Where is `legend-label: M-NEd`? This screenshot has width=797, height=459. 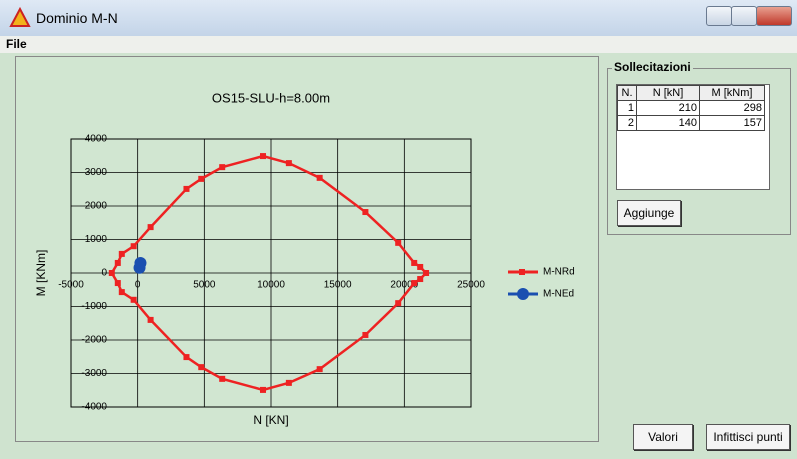
legend-label: M-NEd is located at coordinates (558, 294).